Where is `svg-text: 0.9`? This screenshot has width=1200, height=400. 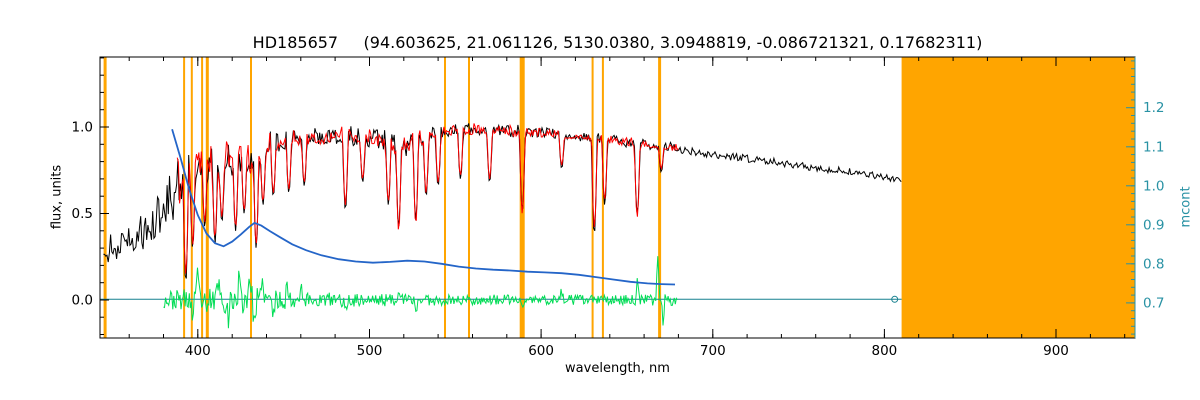 svg-text: 0.9 is located at coordinates (1153, 225).